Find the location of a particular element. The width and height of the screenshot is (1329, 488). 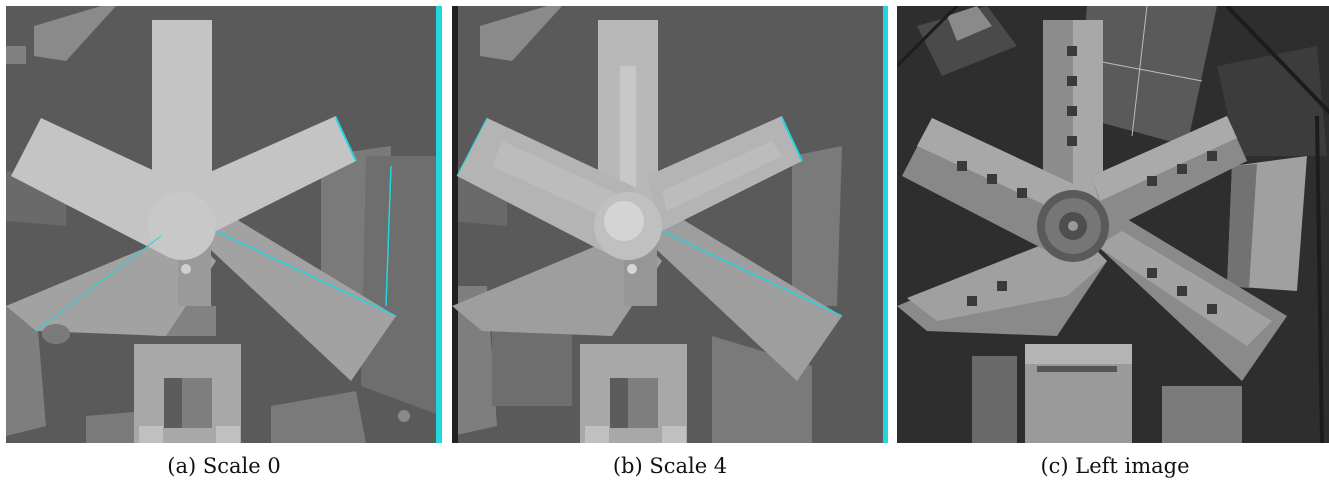

caption-left-image: (c) Left image is located at coordinates (1115, 466).